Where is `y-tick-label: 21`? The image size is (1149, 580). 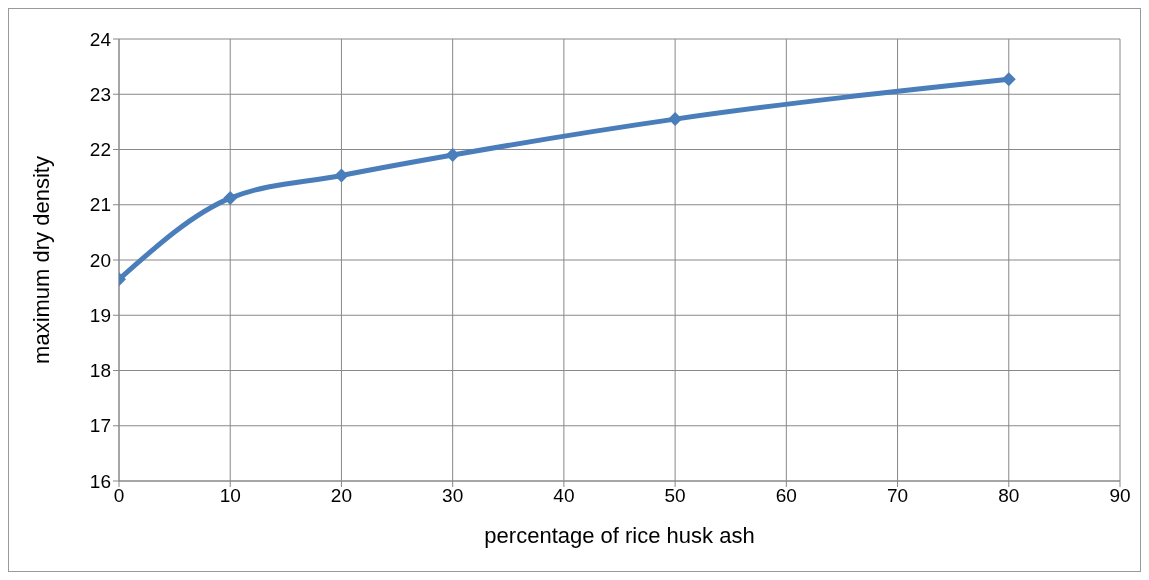
y-tick-label: 21 is located at coordinates (100, 205).